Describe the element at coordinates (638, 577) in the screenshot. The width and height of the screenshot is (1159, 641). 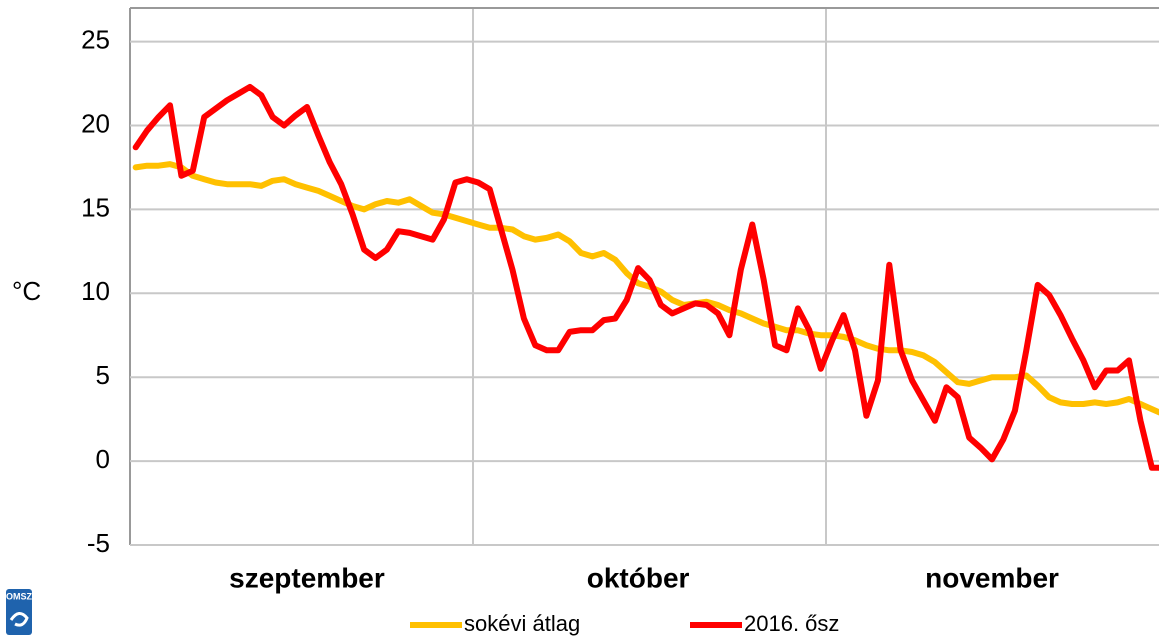
I see `x-tick-label: október` at that location.